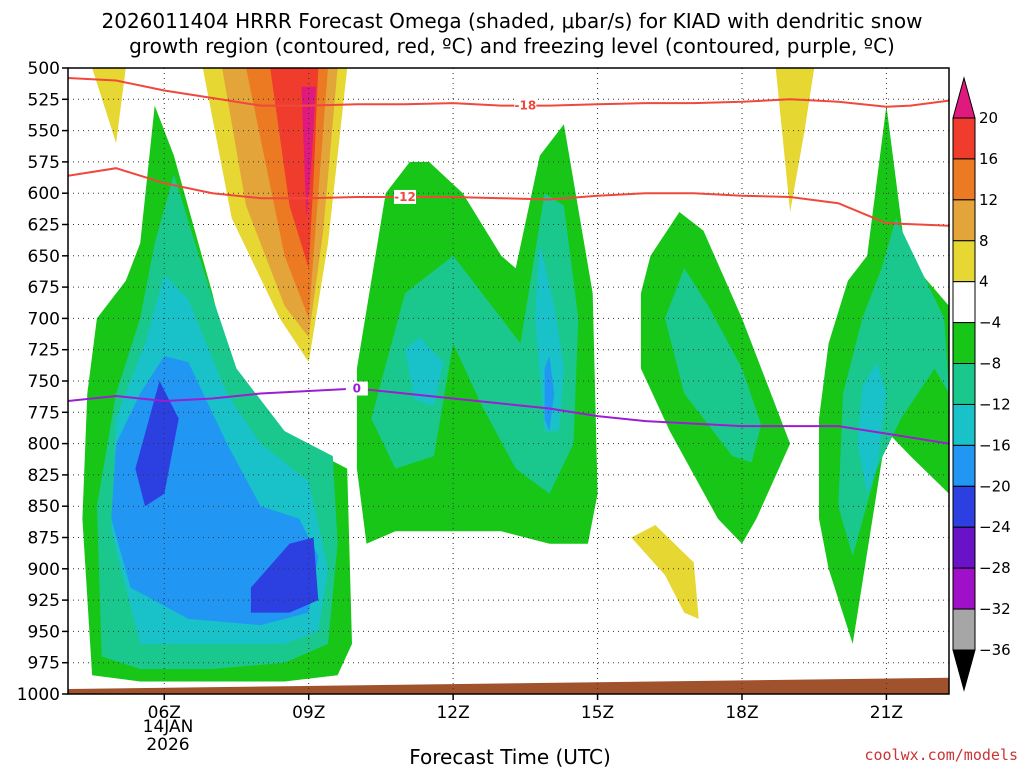 This screenshot has height=768, width=1024. I want to click on y-tick-label: 600, so click(44, 194).